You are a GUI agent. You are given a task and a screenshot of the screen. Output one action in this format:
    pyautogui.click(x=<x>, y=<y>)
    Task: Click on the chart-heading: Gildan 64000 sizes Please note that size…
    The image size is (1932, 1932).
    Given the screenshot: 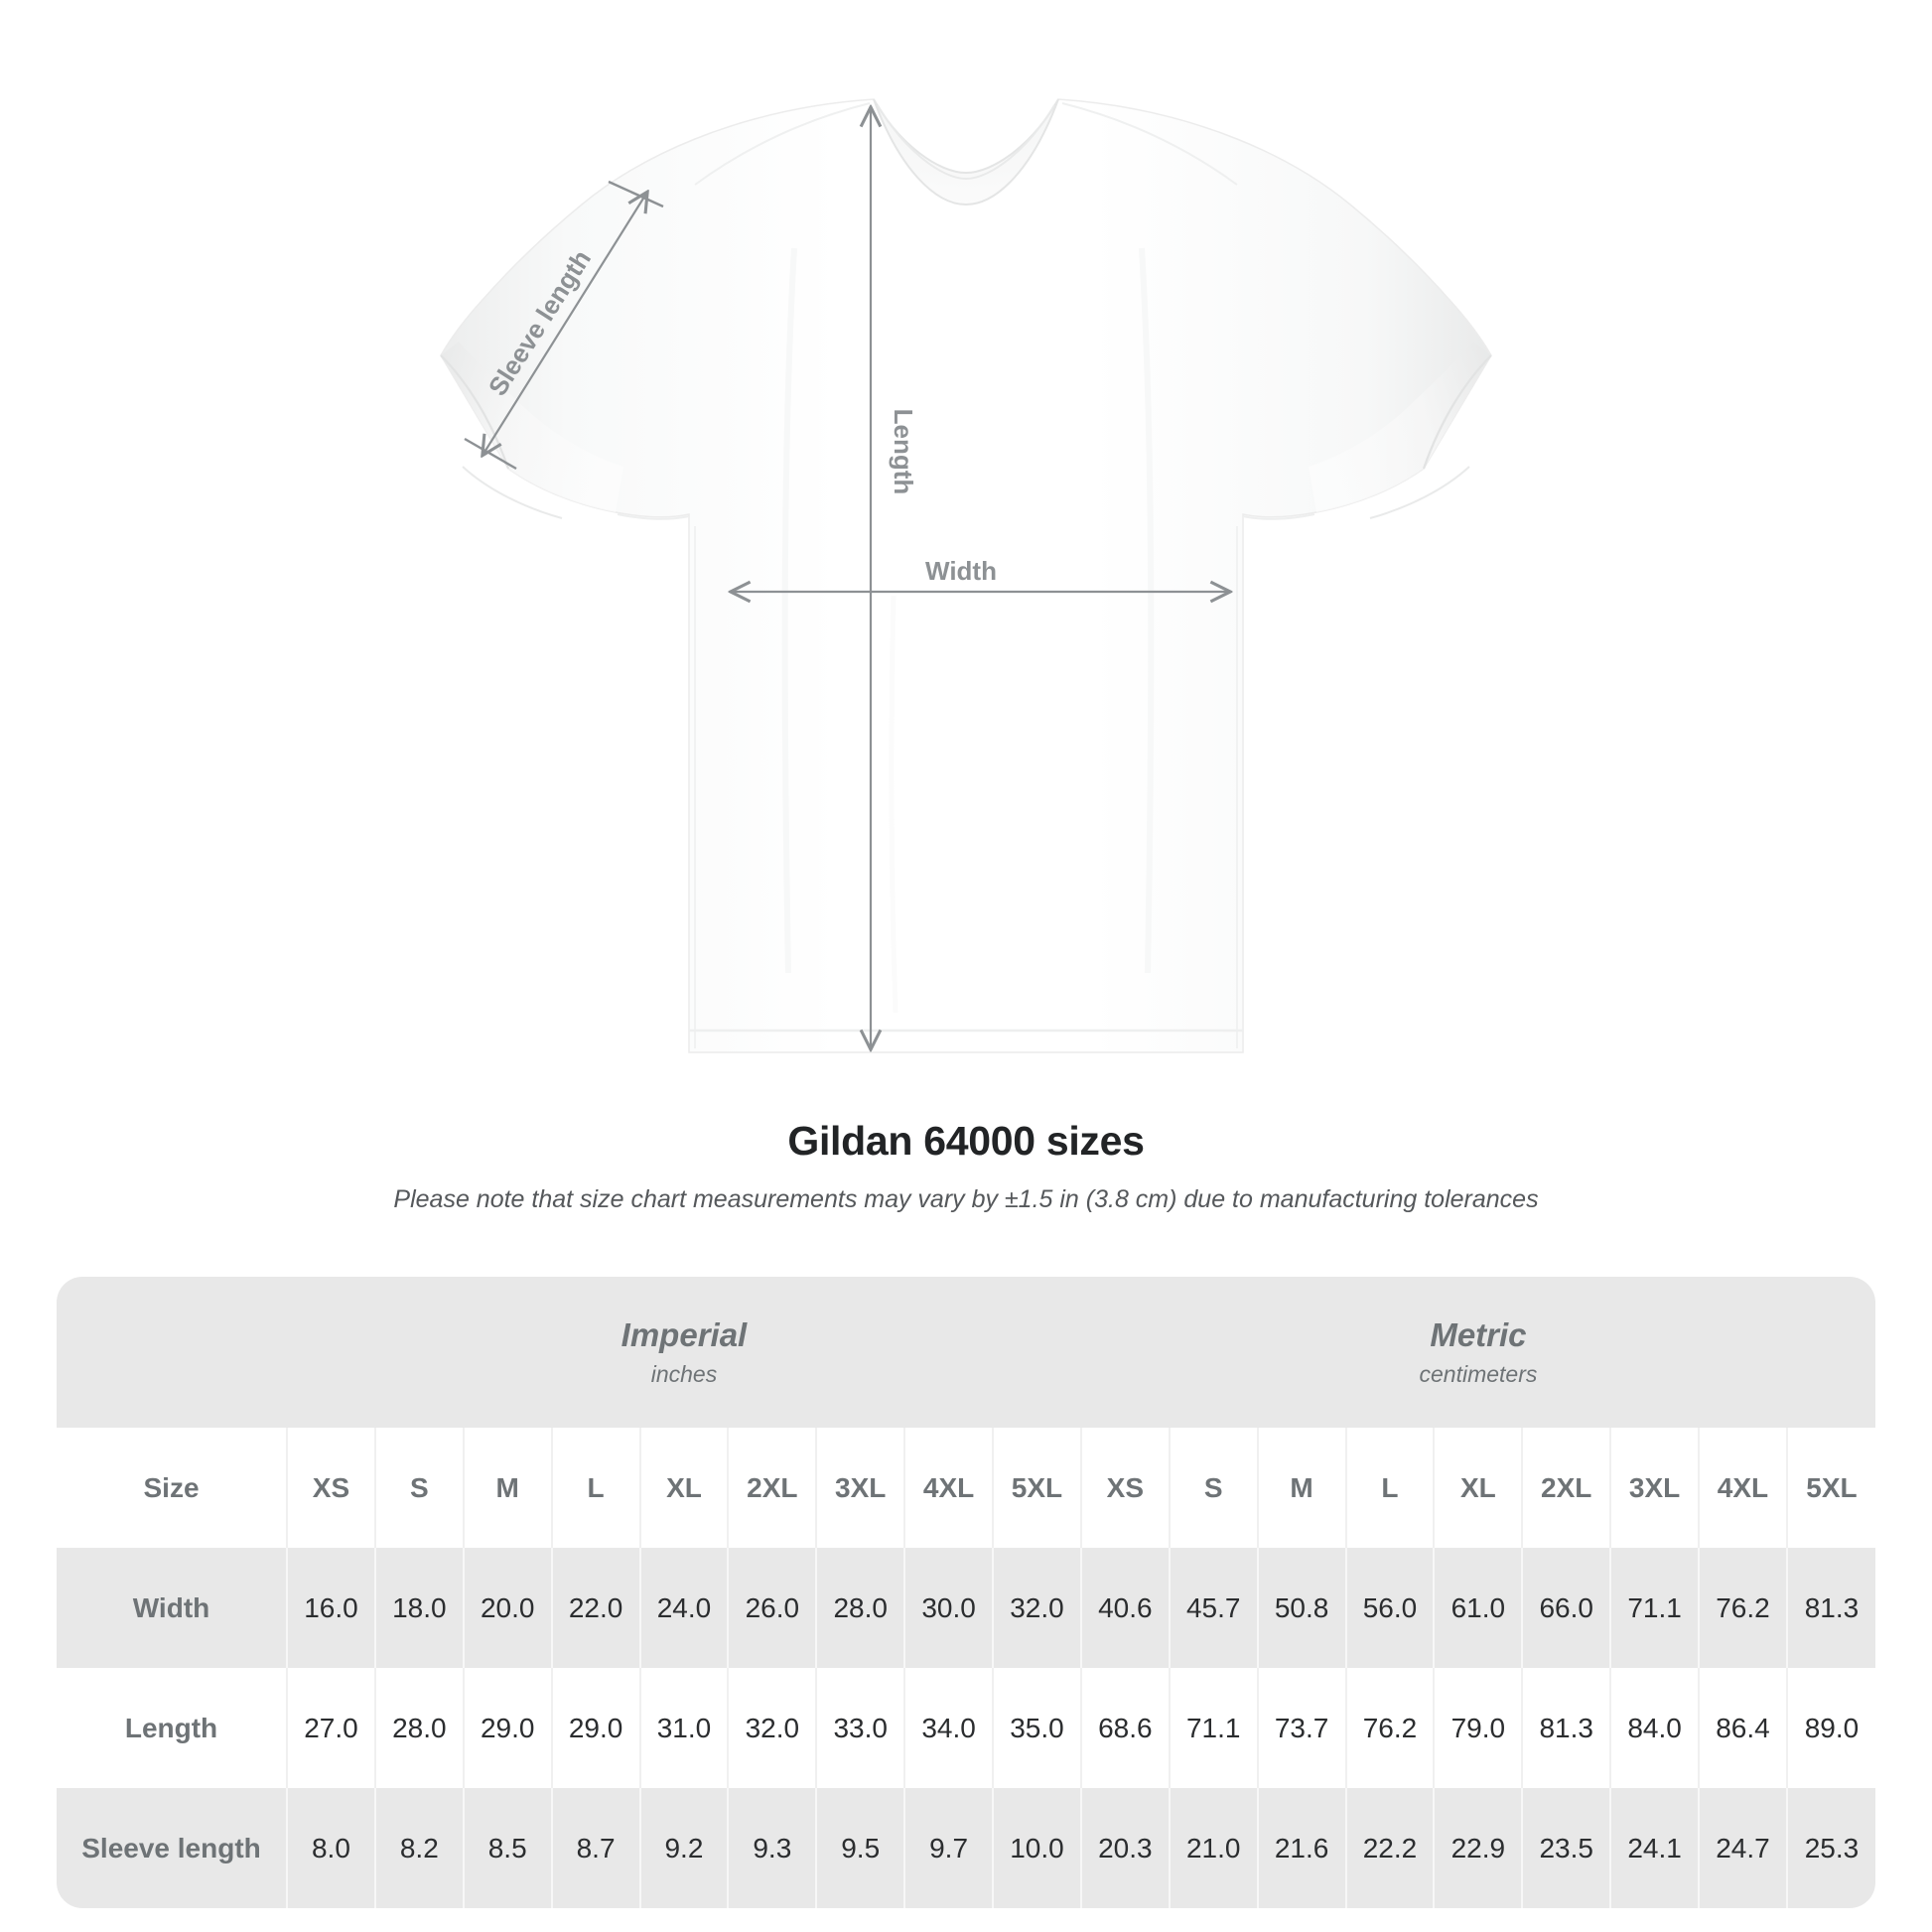 What is the action you would take?
    pyautogui.click(x=966, y=1167)
    